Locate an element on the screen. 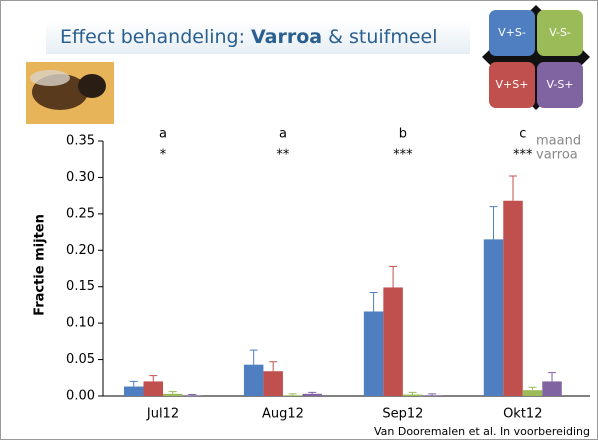  y-tick-label: 0.35 is located at coordinates (80, 141).